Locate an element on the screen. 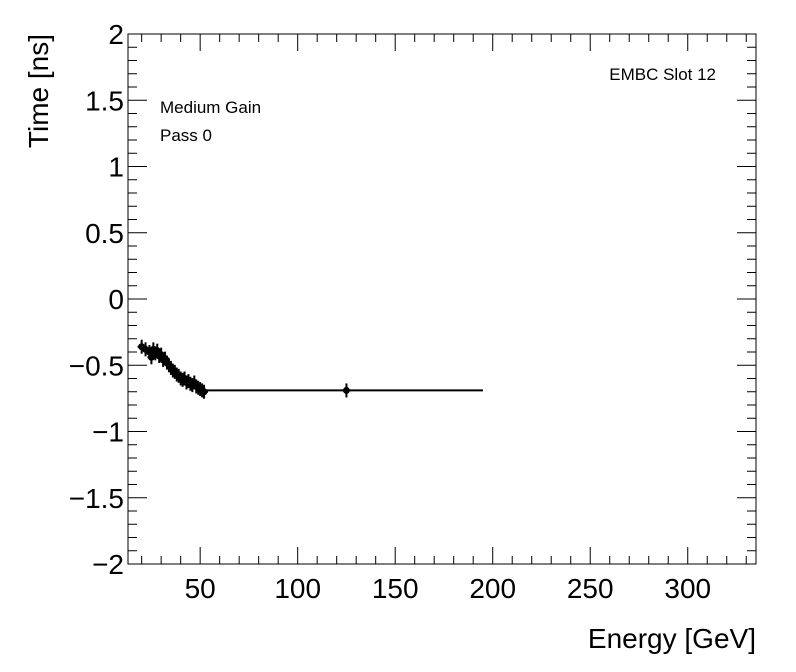  slot-label: EMBC Slot 12 is located at coordinates (662, 74).